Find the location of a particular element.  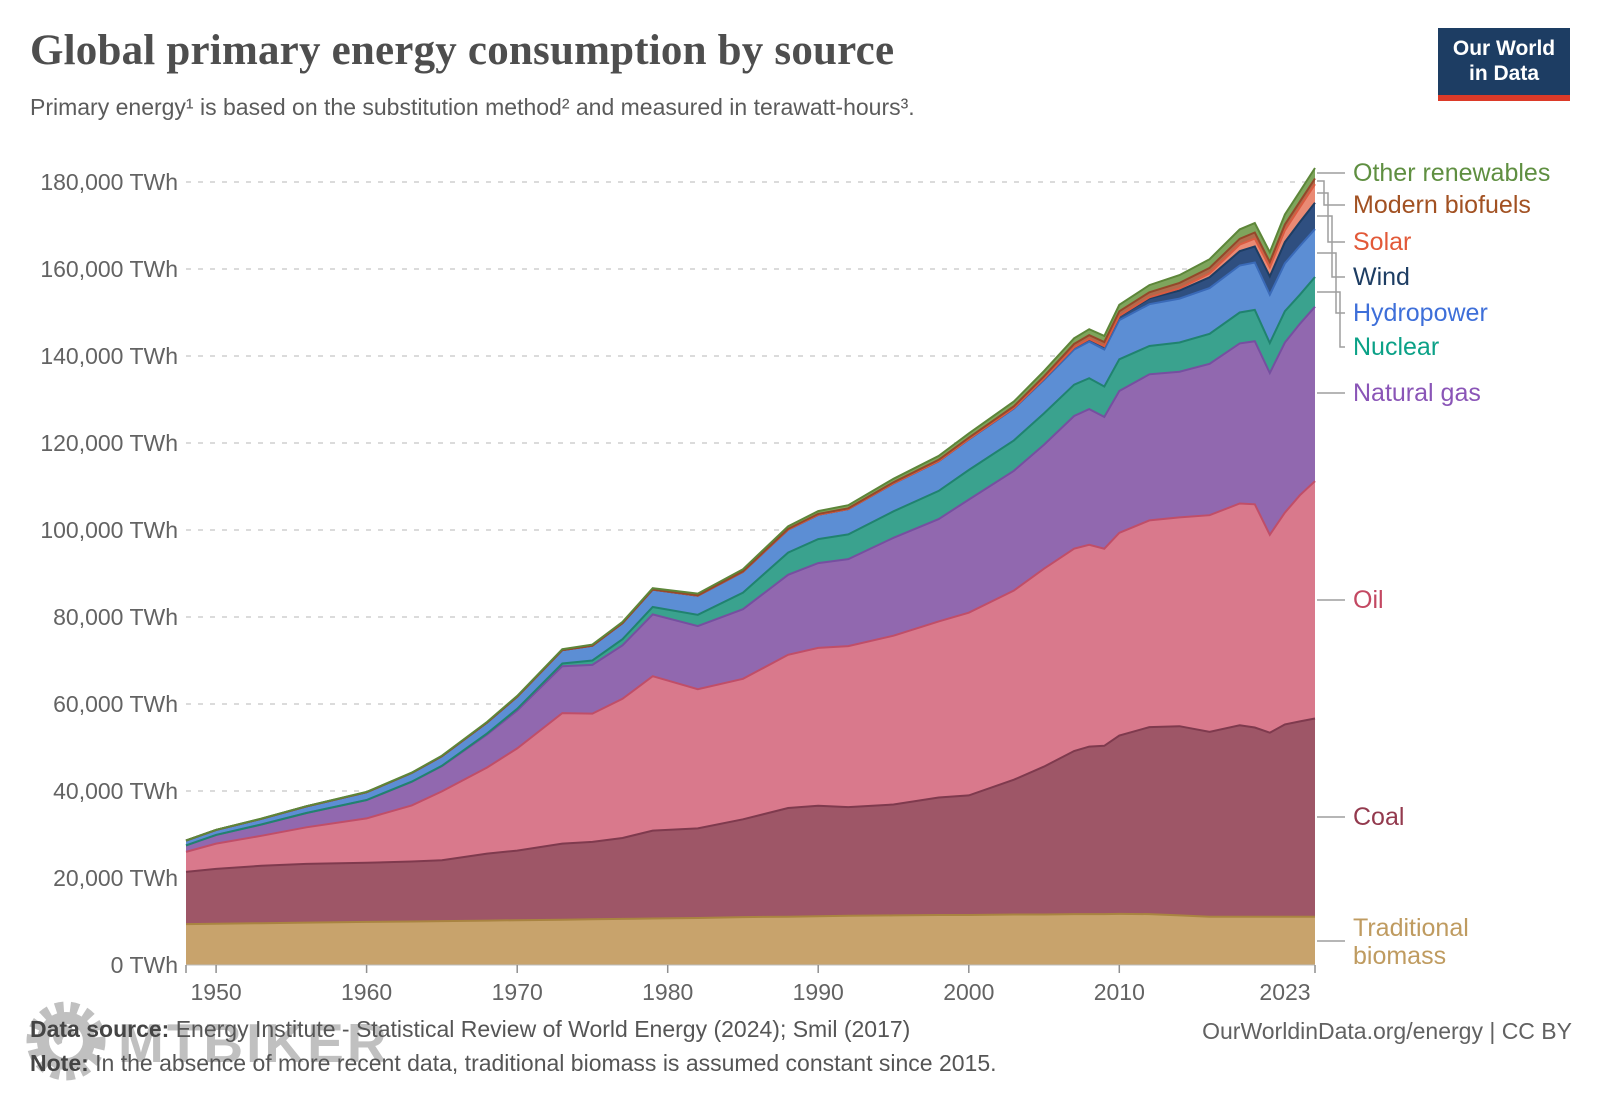

legend-label-traditional-biomass: Traditional biomass is located at coordinates (1414, 938).